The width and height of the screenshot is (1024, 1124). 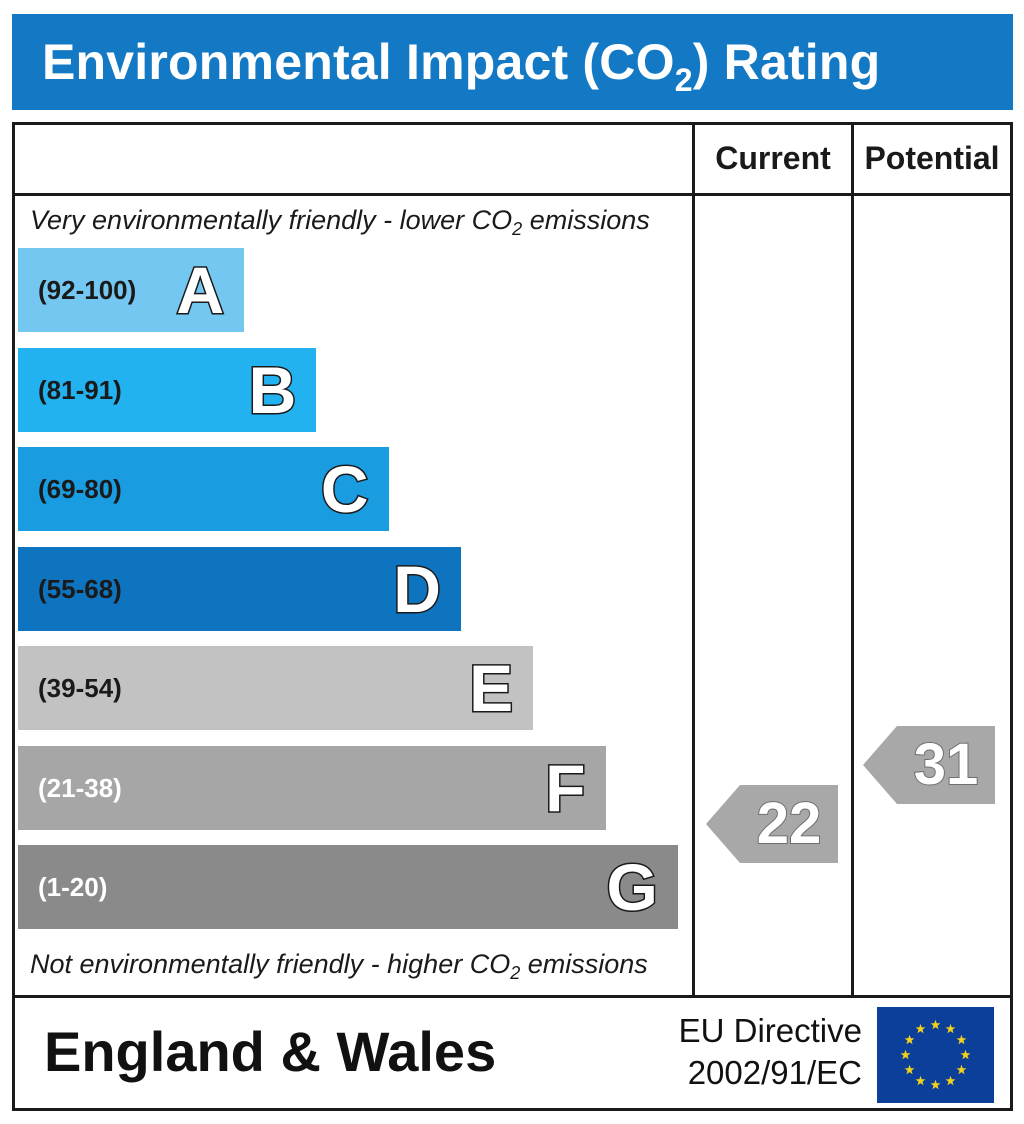 I want to click on band-e: (39-54) E, so click(x=276, y=688).